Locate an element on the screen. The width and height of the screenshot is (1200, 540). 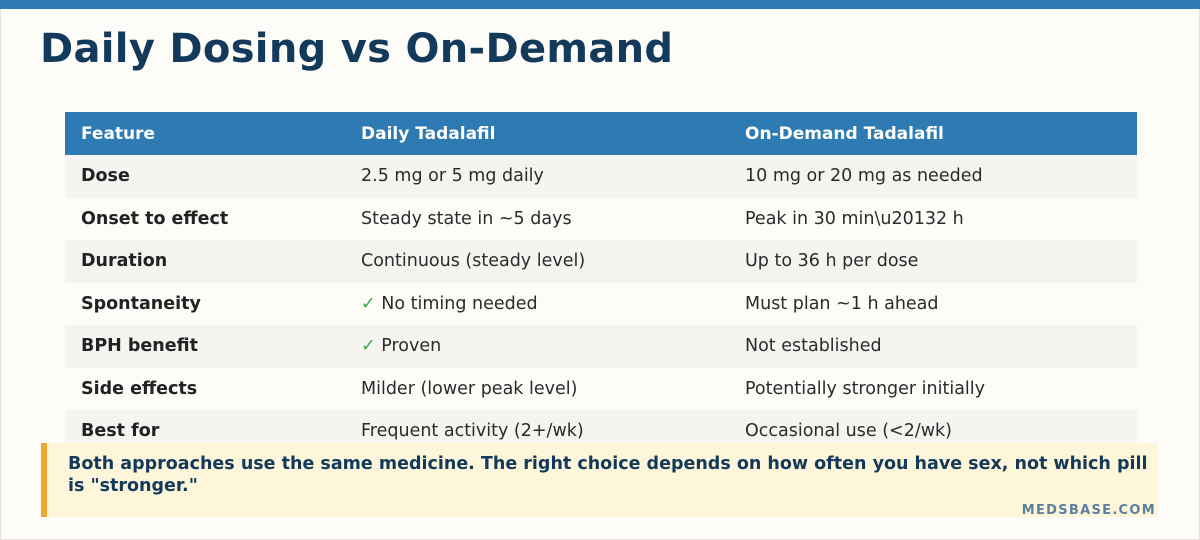
value-cell: ✓ Proven is located at coordinates (537, 346).